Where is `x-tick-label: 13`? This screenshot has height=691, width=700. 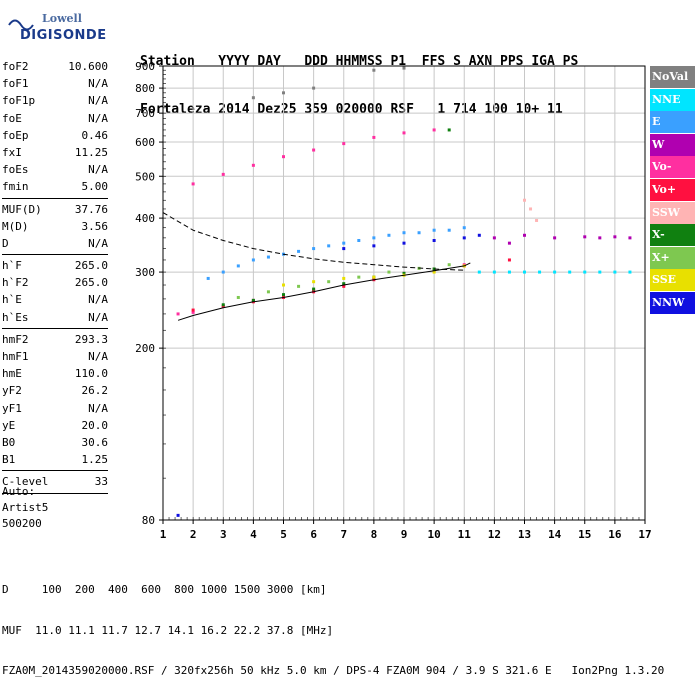
x-tick-label: 13 is located at coordinates (524, 534).